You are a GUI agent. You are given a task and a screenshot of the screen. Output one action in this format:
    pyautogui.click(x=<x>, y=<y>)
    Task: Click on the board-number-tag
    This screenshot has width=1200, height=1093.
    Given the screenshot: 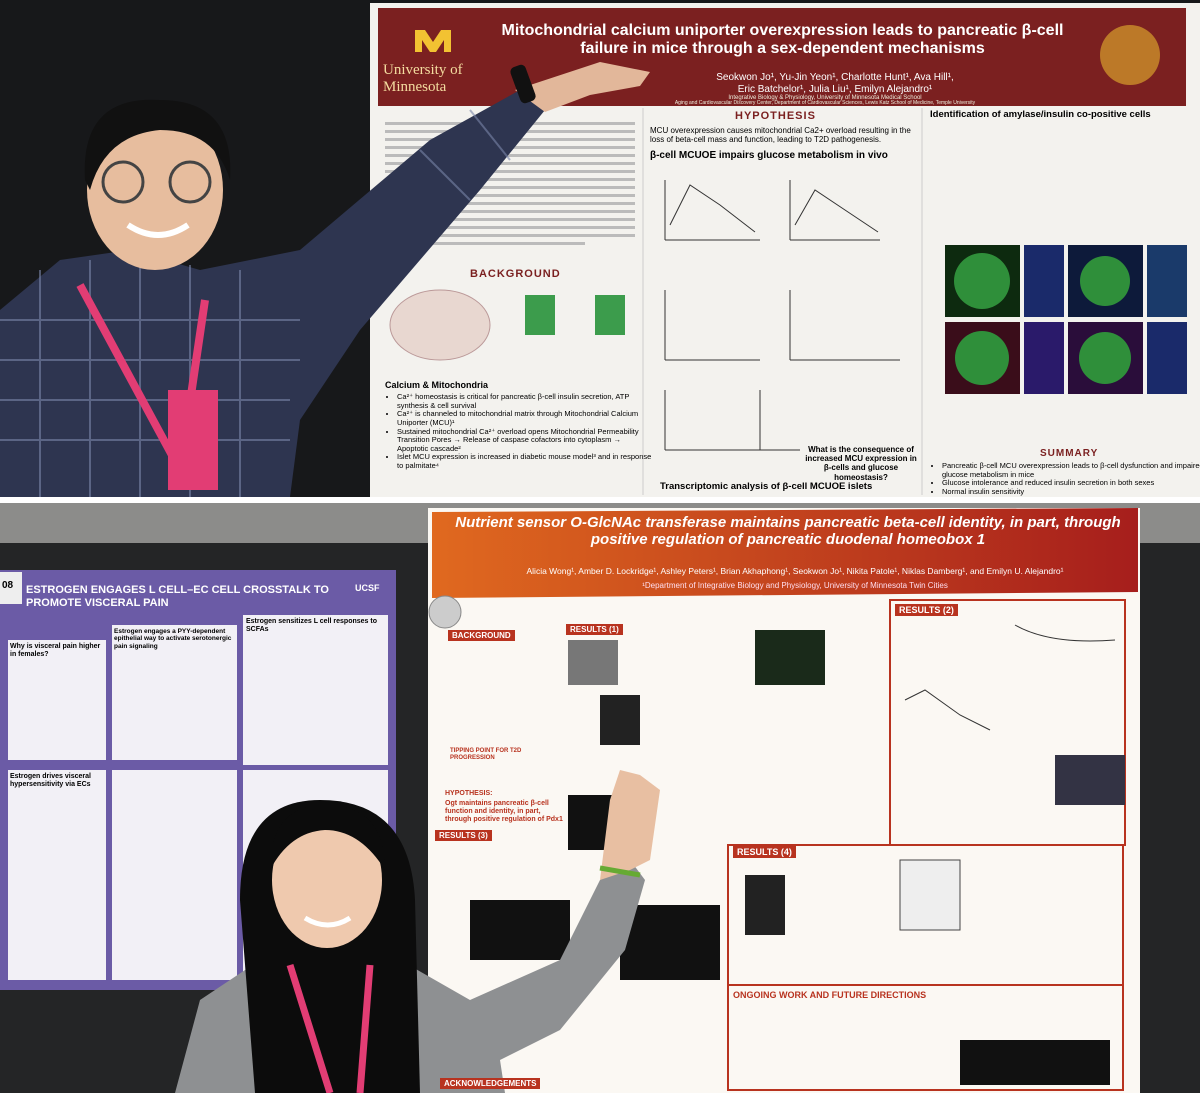 What is the action you would take?
    pyautogui.click(x=11, y=588)
    